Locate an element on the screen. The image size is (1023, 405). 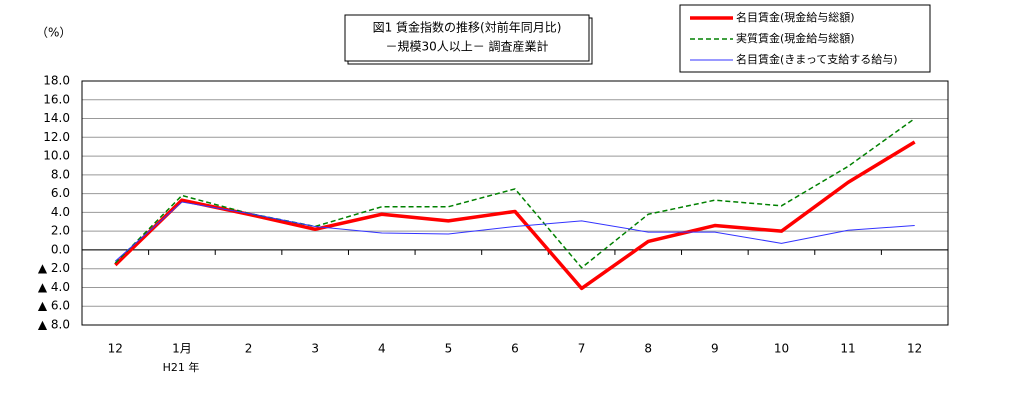
x-tick-label: 11 is located at coordinates (847, 349).